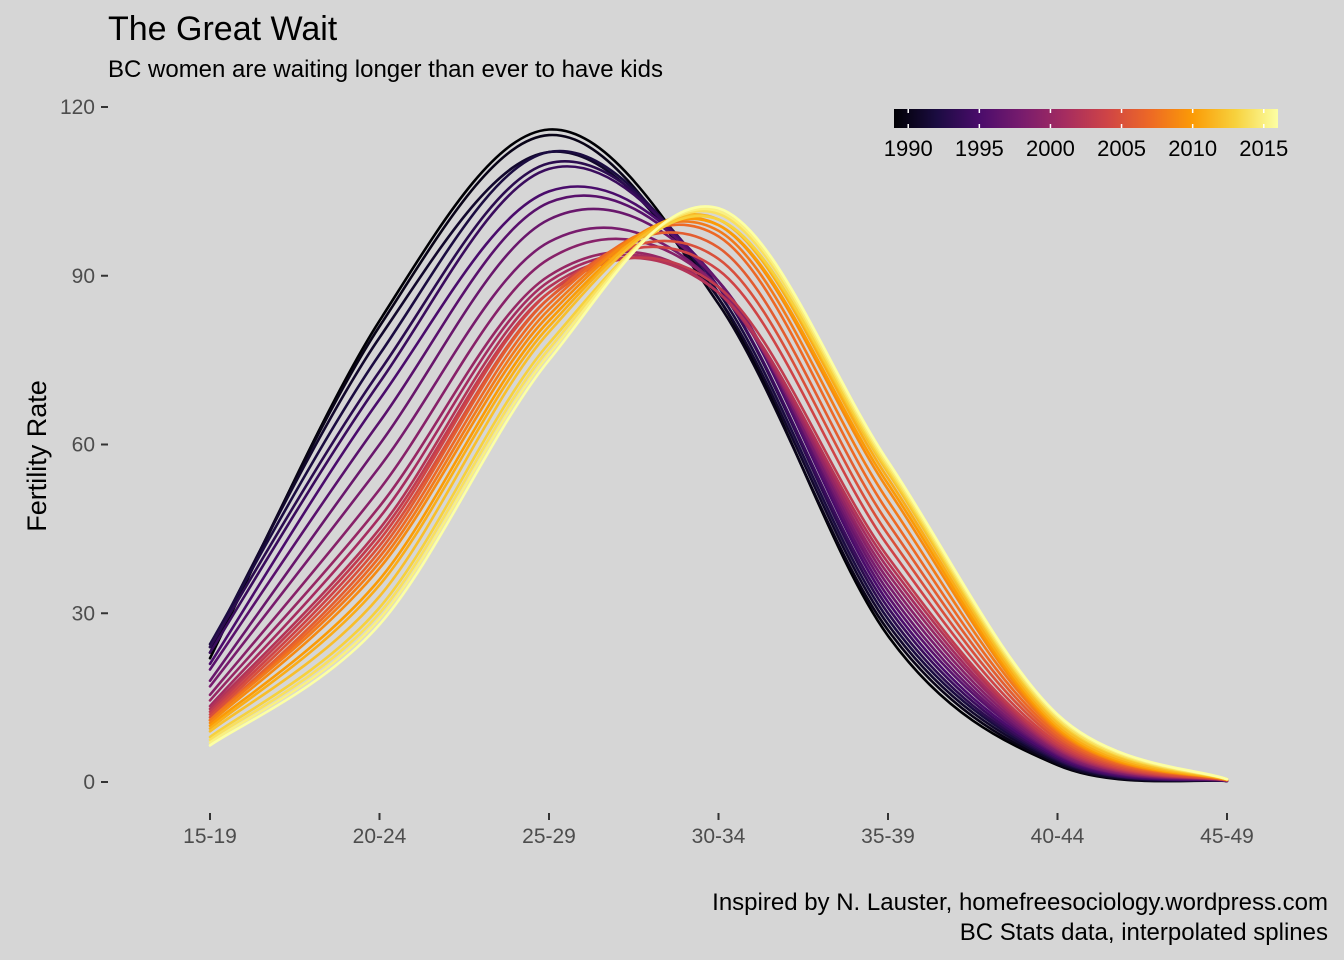 This screenshot has height=960, width=1344. Describe the element at coordinates (1086, 135) in the screenshot. I see `color-legend: 1990 1995 2000 2005 2010 2015` at that location.